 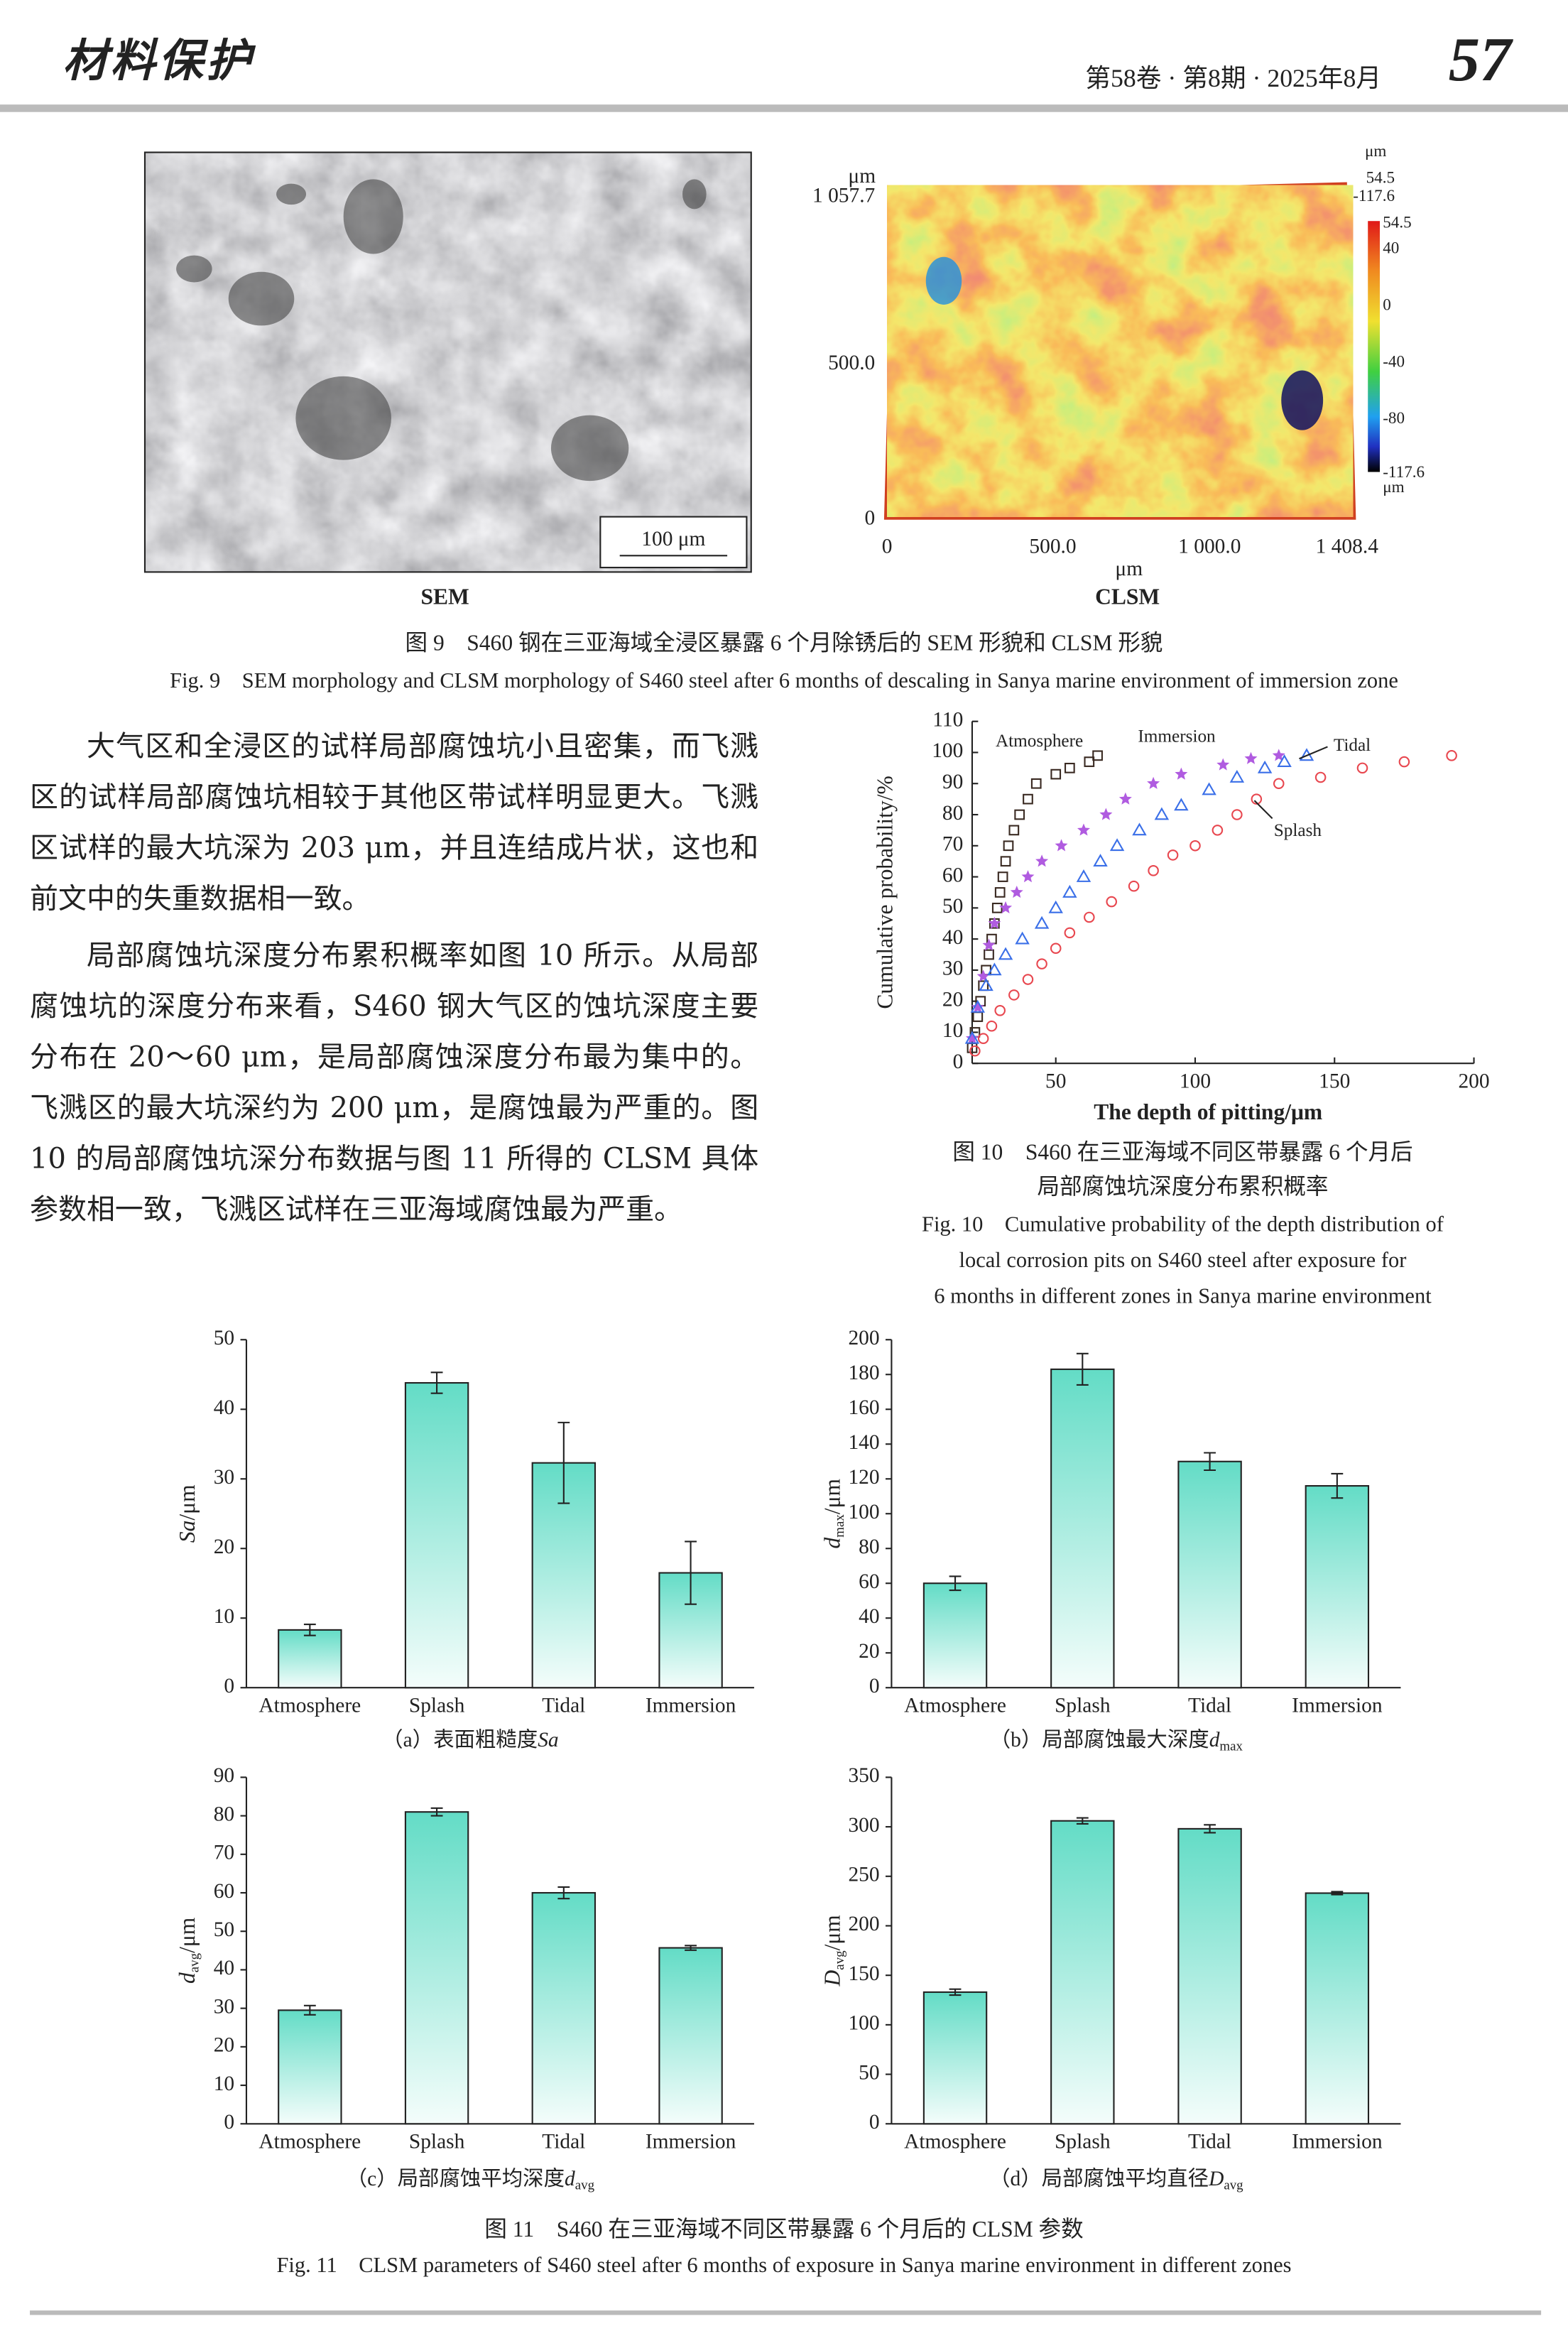 What do you see at coordinates (1117, 1741) in the screenshot?
I see `panel-caption: （b）局部腐蚀最大深度dmax` at bounding box center [1117, 1741].